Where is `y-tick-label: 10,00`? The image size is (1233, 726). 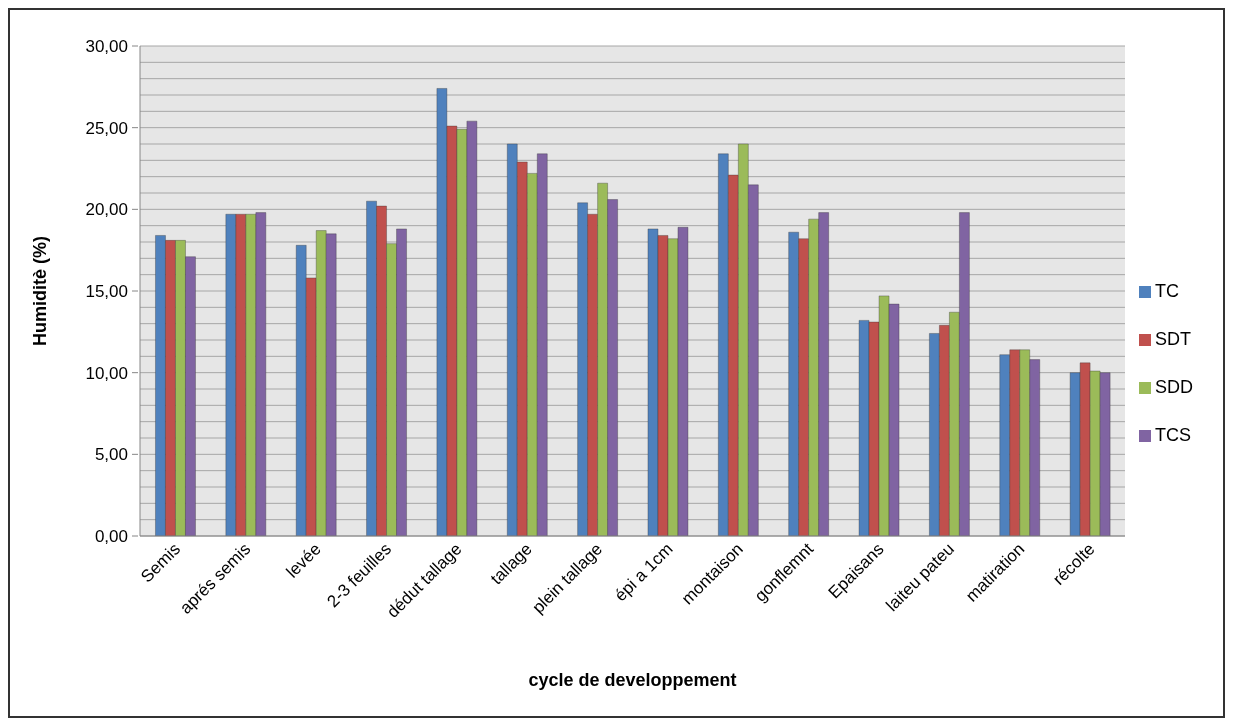
y-tick-label: 10,00 is located at coordinates (106, 373).